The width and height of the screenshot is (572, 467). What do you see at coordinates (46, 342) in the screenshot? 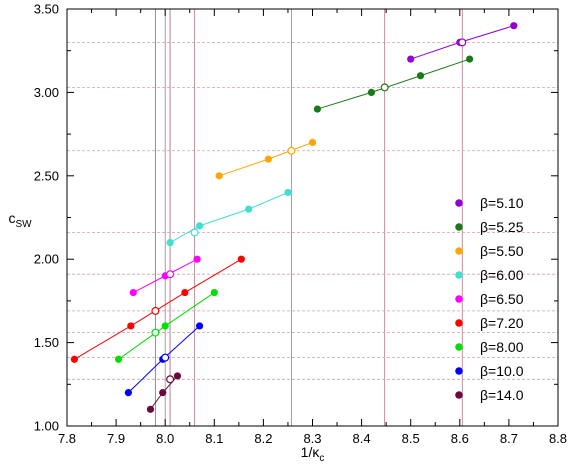
I see `y-tick-label: 1.50` at bounding box center [46, 342].